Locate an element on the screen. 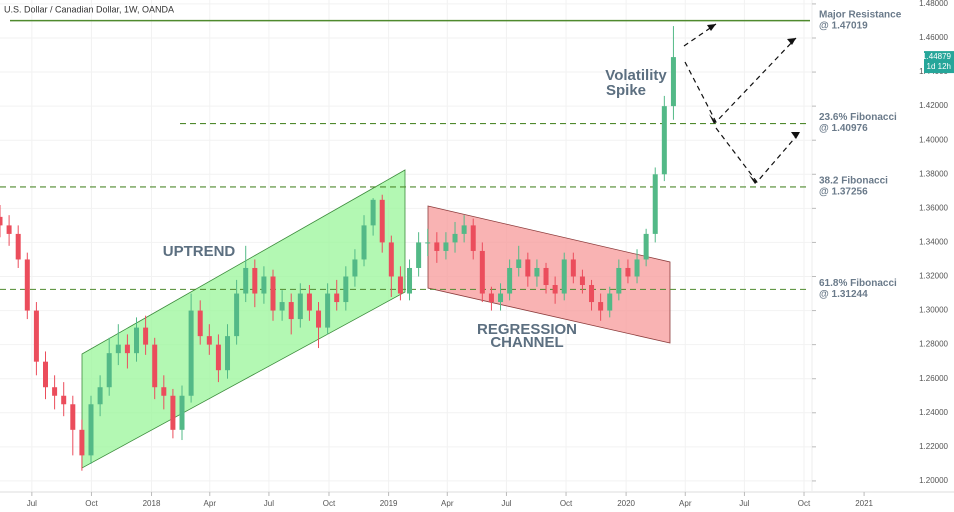  level-label: @ 1.40976 is located at coordinates (843, 128).